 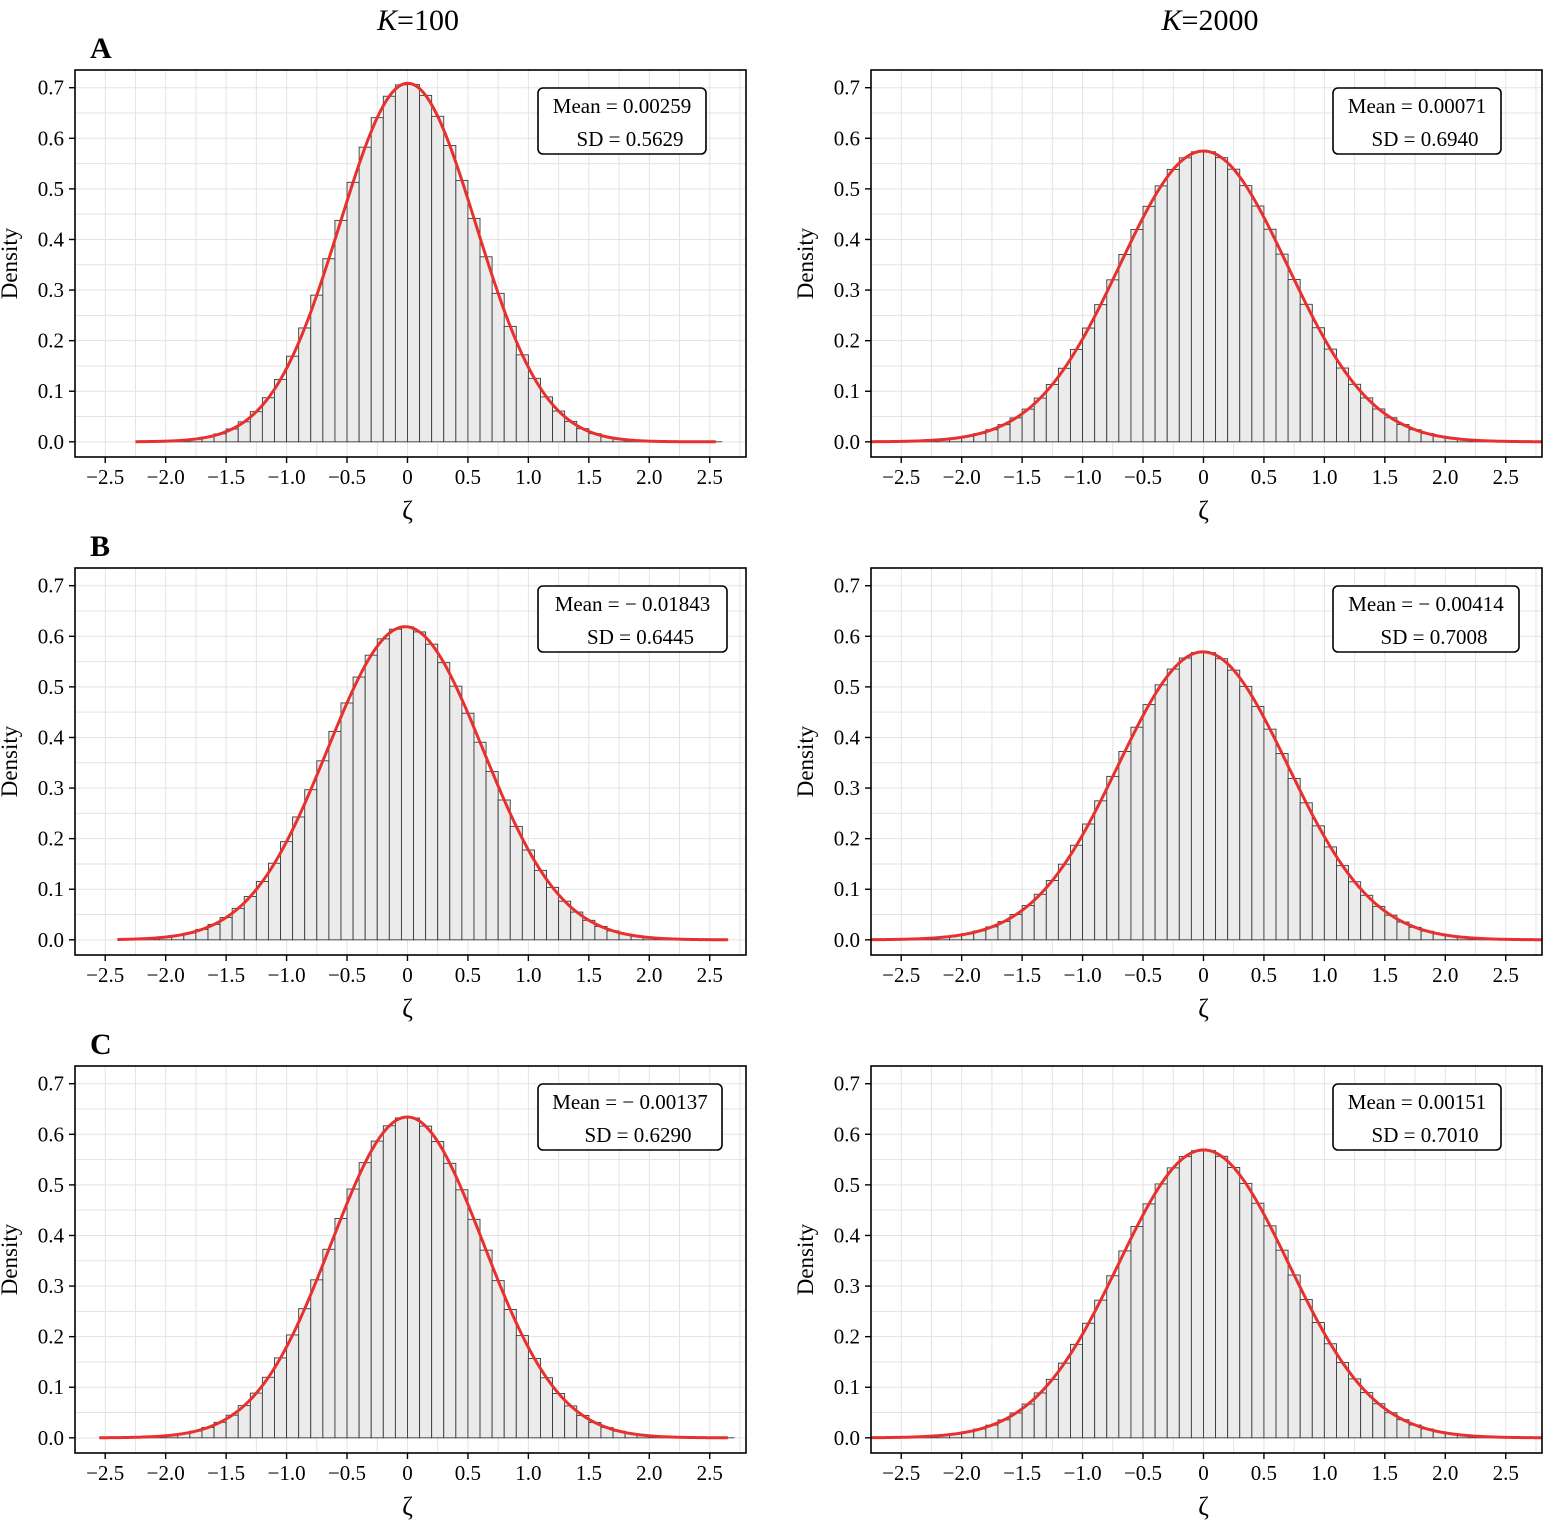 What do you see at coordinates (51, 687) in the screenshot?
I see `y-tick-label: 0.5` at bounding box center [51, 687].